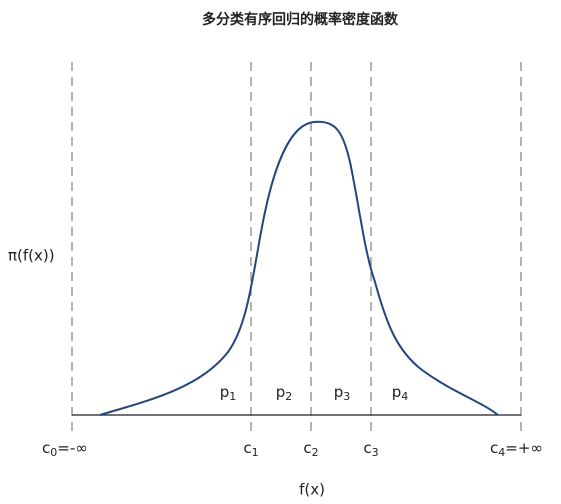 The image size is (561, 504). What do you see at coordinates (31, 256) in the screenshot?
I see `y-label: π(f(x))` at bounding box center [31, 256].